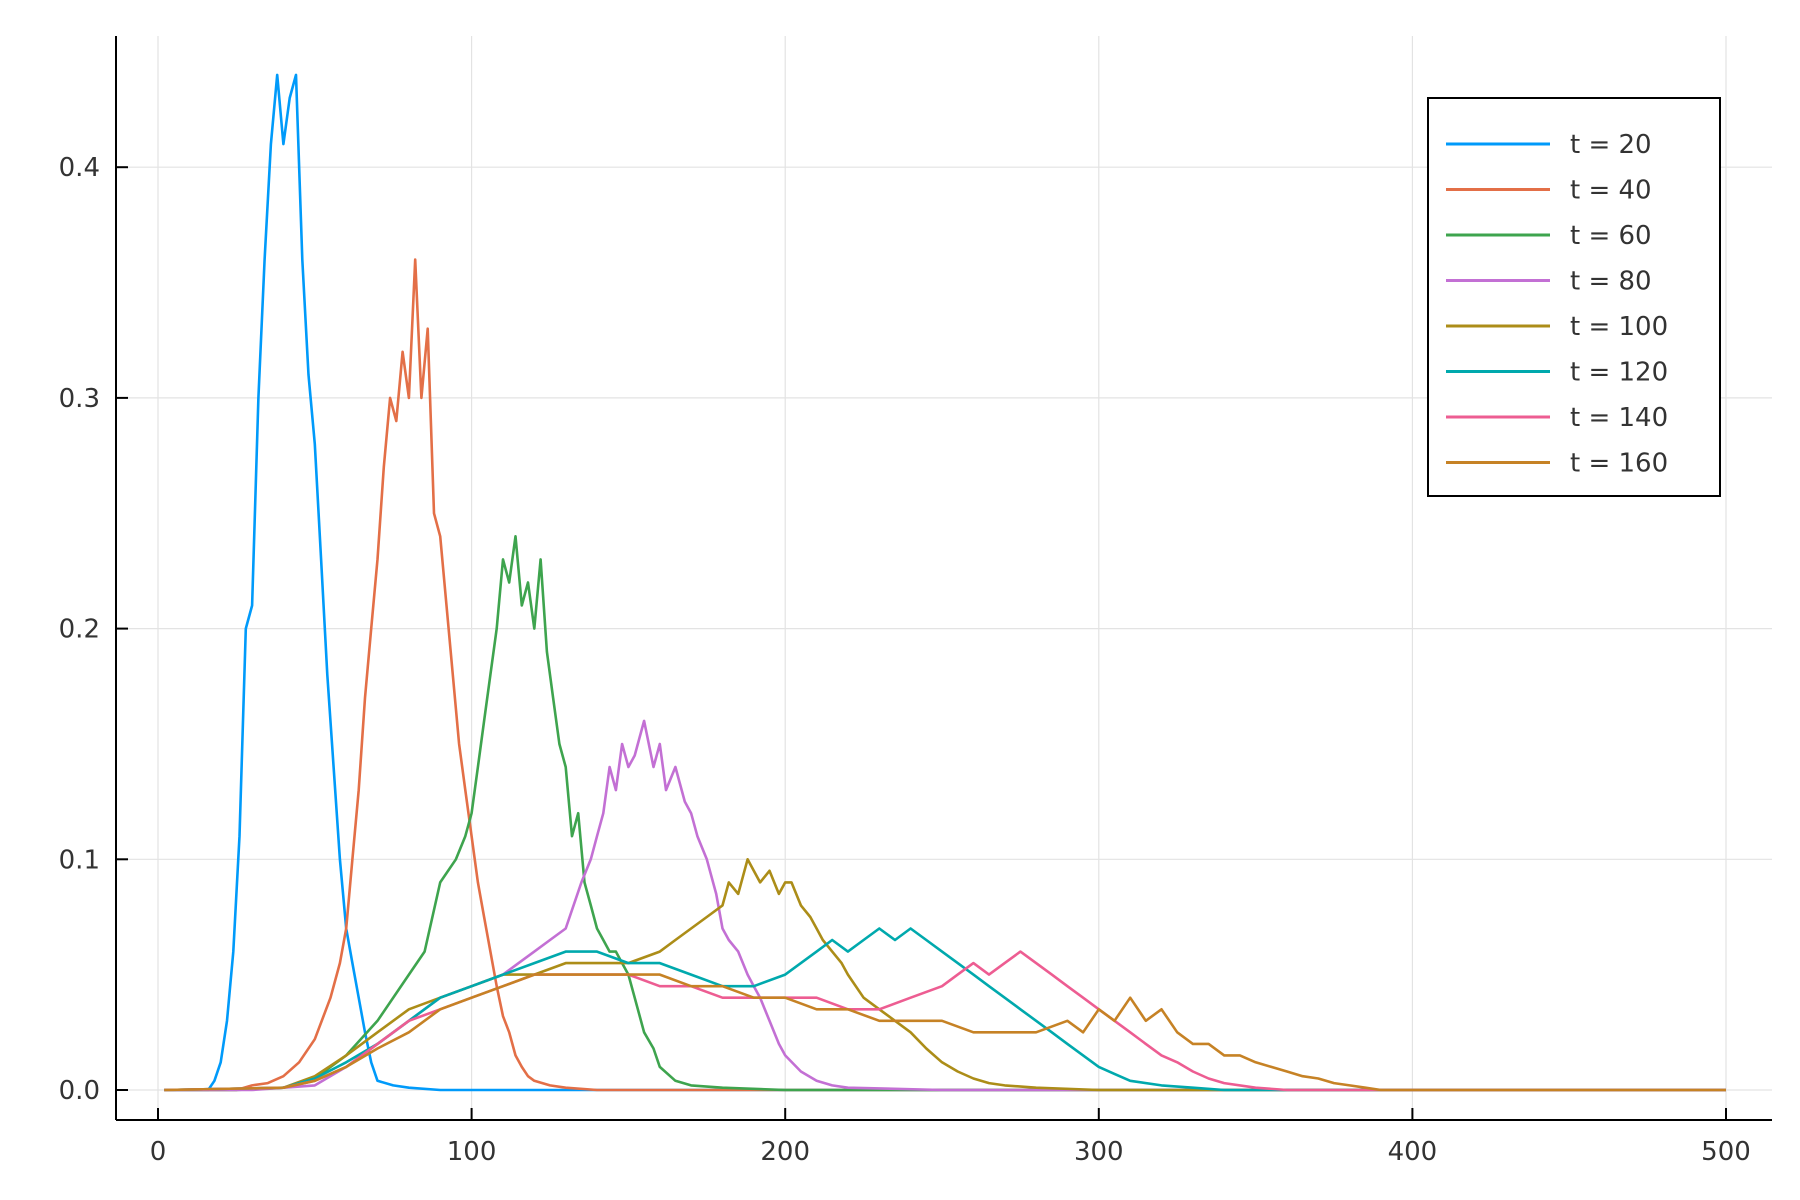 The image size is (1800, 1200). Describe the element at coordinates (158, 1152) in the screenshot. I see `x-tick-label: 0` at that location.